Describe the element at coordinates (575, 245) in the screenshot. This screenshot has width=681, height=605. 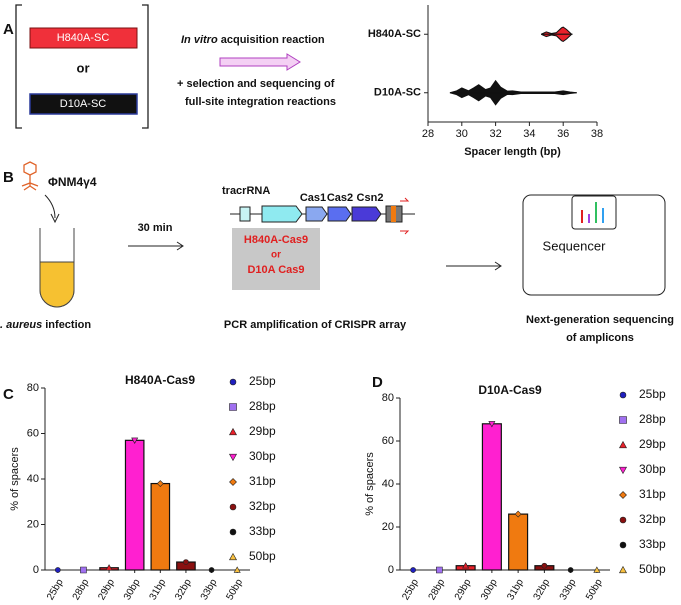
I see `sequencer-label: Sequencer` at that location.